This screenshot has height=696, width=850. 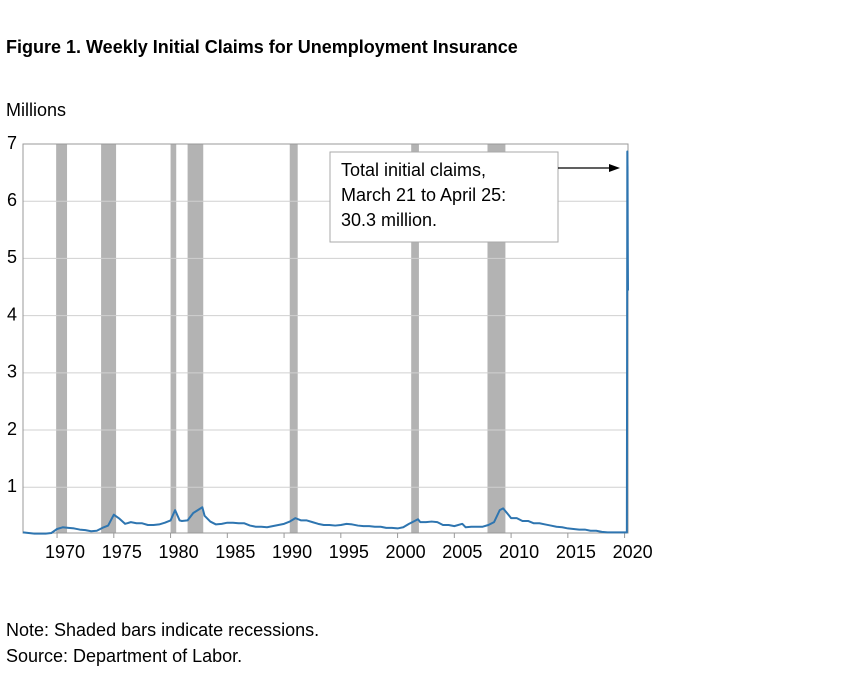 What do you see at coordinates (292, 552) in the screenshot?
I see `x-tick-label: 1990` at bounding box center [292, 552].